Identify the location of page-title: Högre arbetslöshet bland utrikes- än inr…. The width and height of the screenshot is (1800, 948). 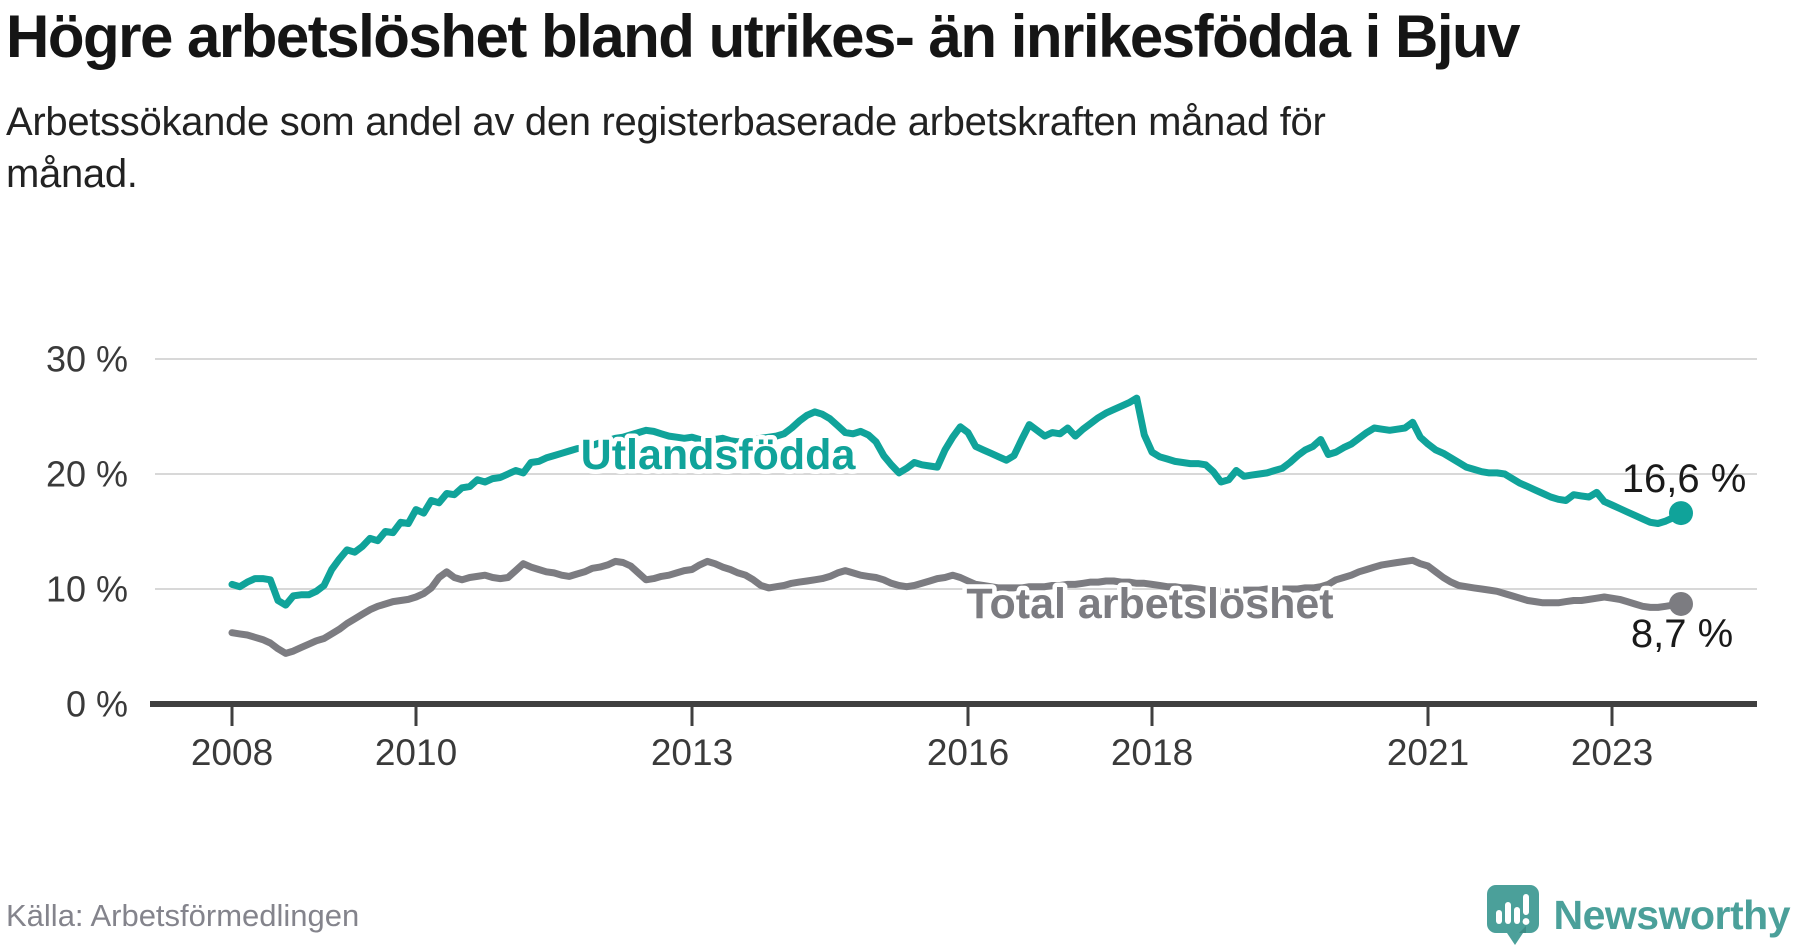
(763, 36).